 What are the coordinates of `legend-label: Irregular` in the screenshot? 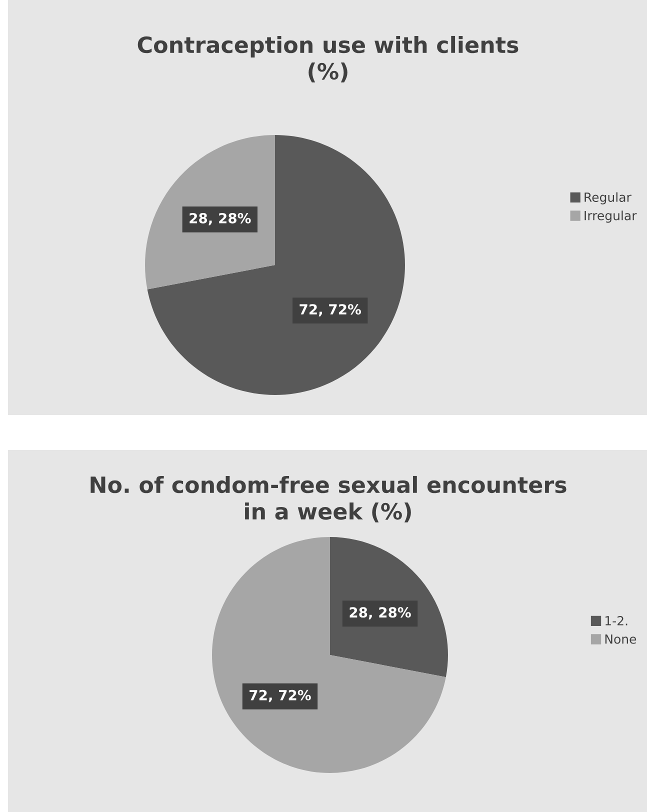 It's located at (610, 216).